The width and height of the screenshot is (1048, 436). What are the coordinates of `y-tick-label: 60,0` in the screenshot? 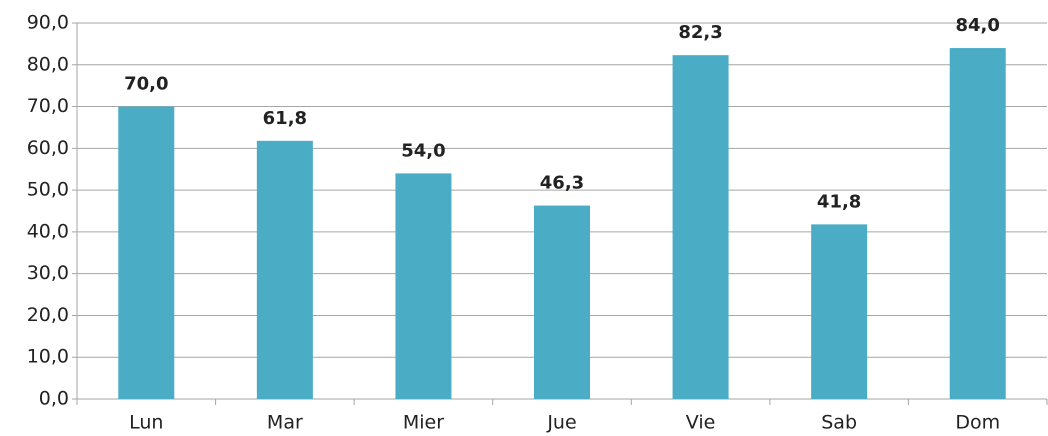 It's located at (48, 148).